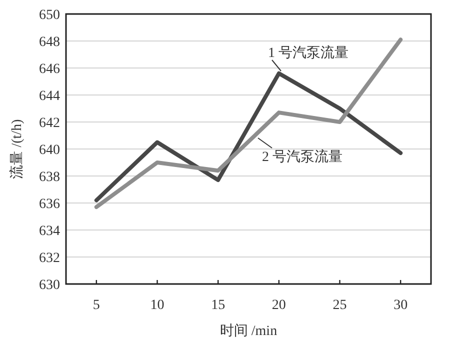 The image size is (450, 342). Describe the element at coordinates (249, 331) in the screenshot. I see `x-axis-title: 时间 /min` at that location.